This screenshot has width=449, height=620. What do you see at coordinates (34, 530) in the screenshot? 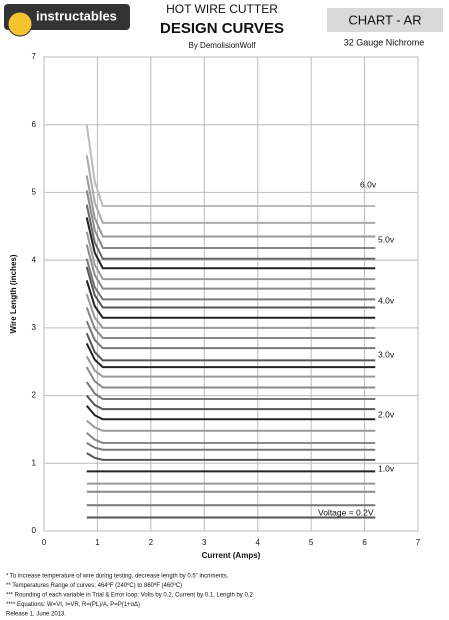
I see `y-tick-label: 0` at bounding box center [34, 530].